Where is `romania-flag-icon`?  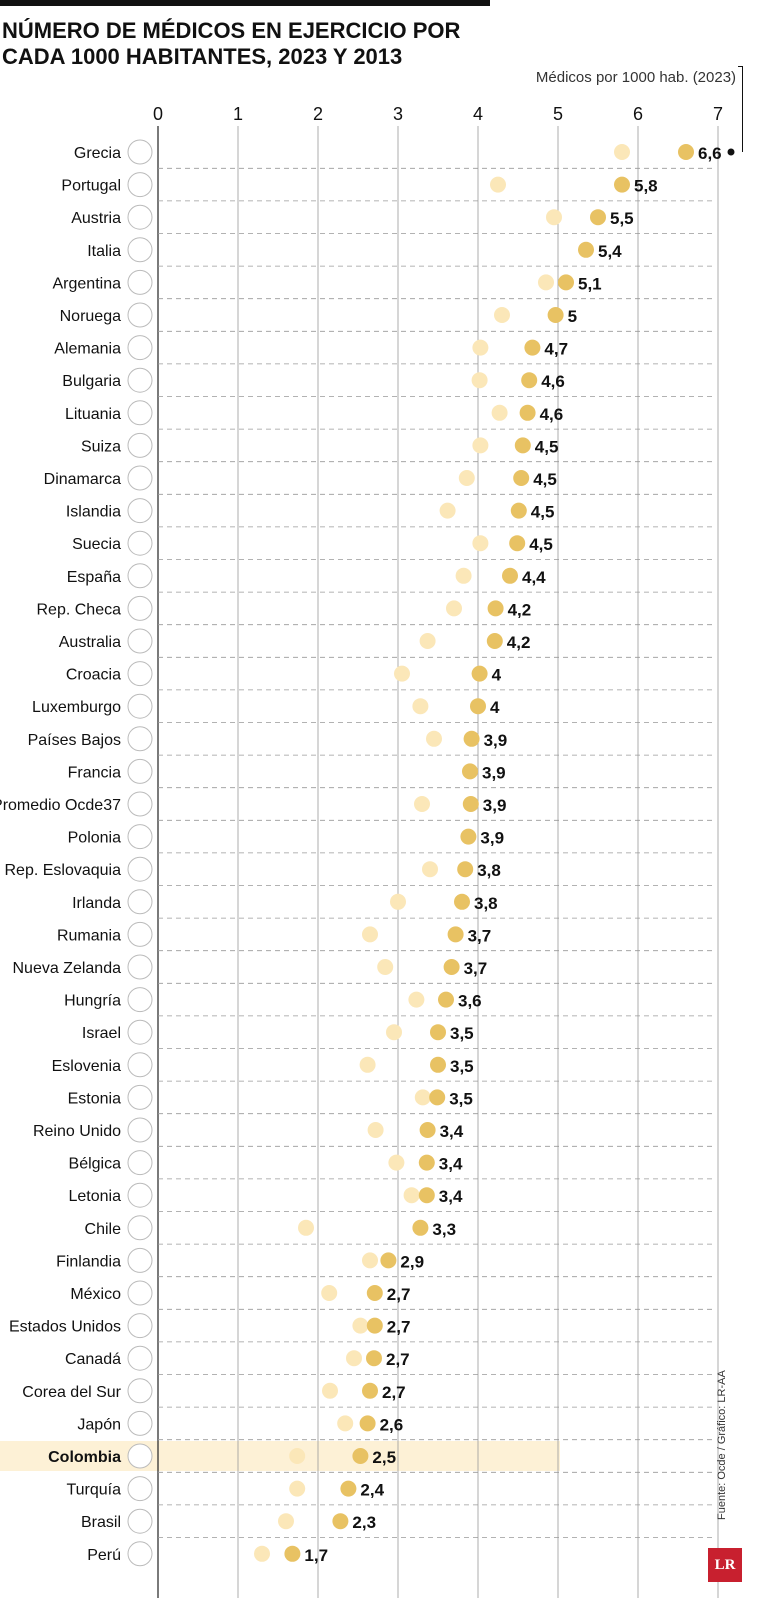
romania-flag-icon is located at coordinates (140, 934).